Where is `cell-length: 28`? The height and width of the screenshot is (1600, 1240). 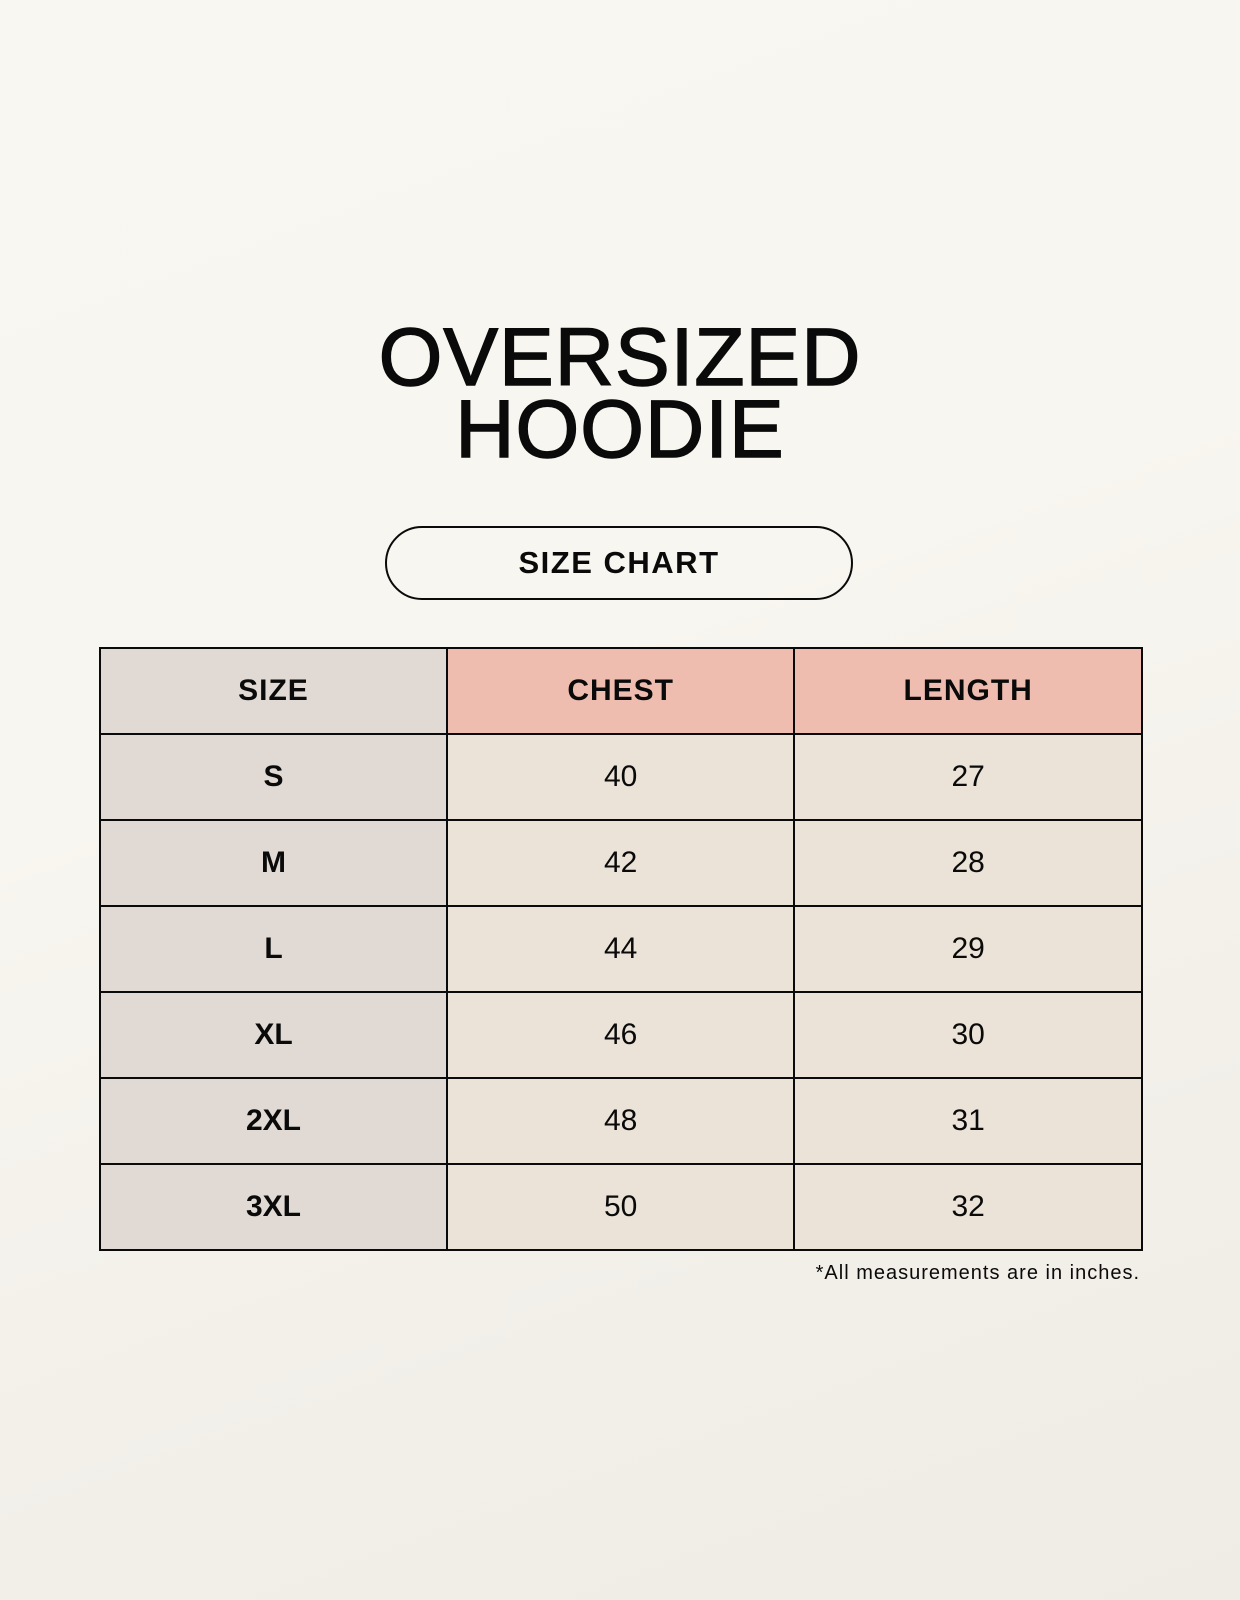 cell-length: 28 is located at coordinates (968, 863).